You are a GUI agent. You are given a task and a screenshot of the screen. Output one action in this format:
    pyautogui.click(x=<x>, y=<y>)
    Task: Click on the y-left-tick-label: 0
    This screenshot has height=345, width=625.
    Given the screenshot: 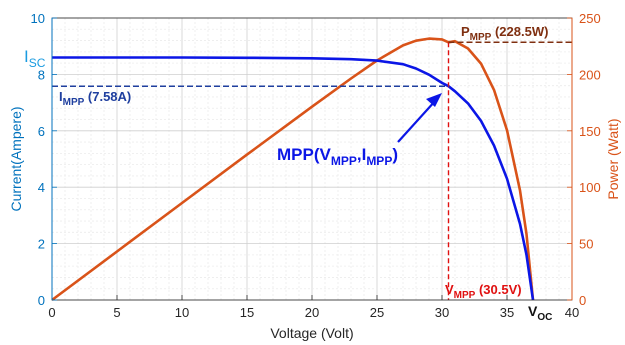 What is the action you would take?
    pyautogui.click(x=41, y=300)
    